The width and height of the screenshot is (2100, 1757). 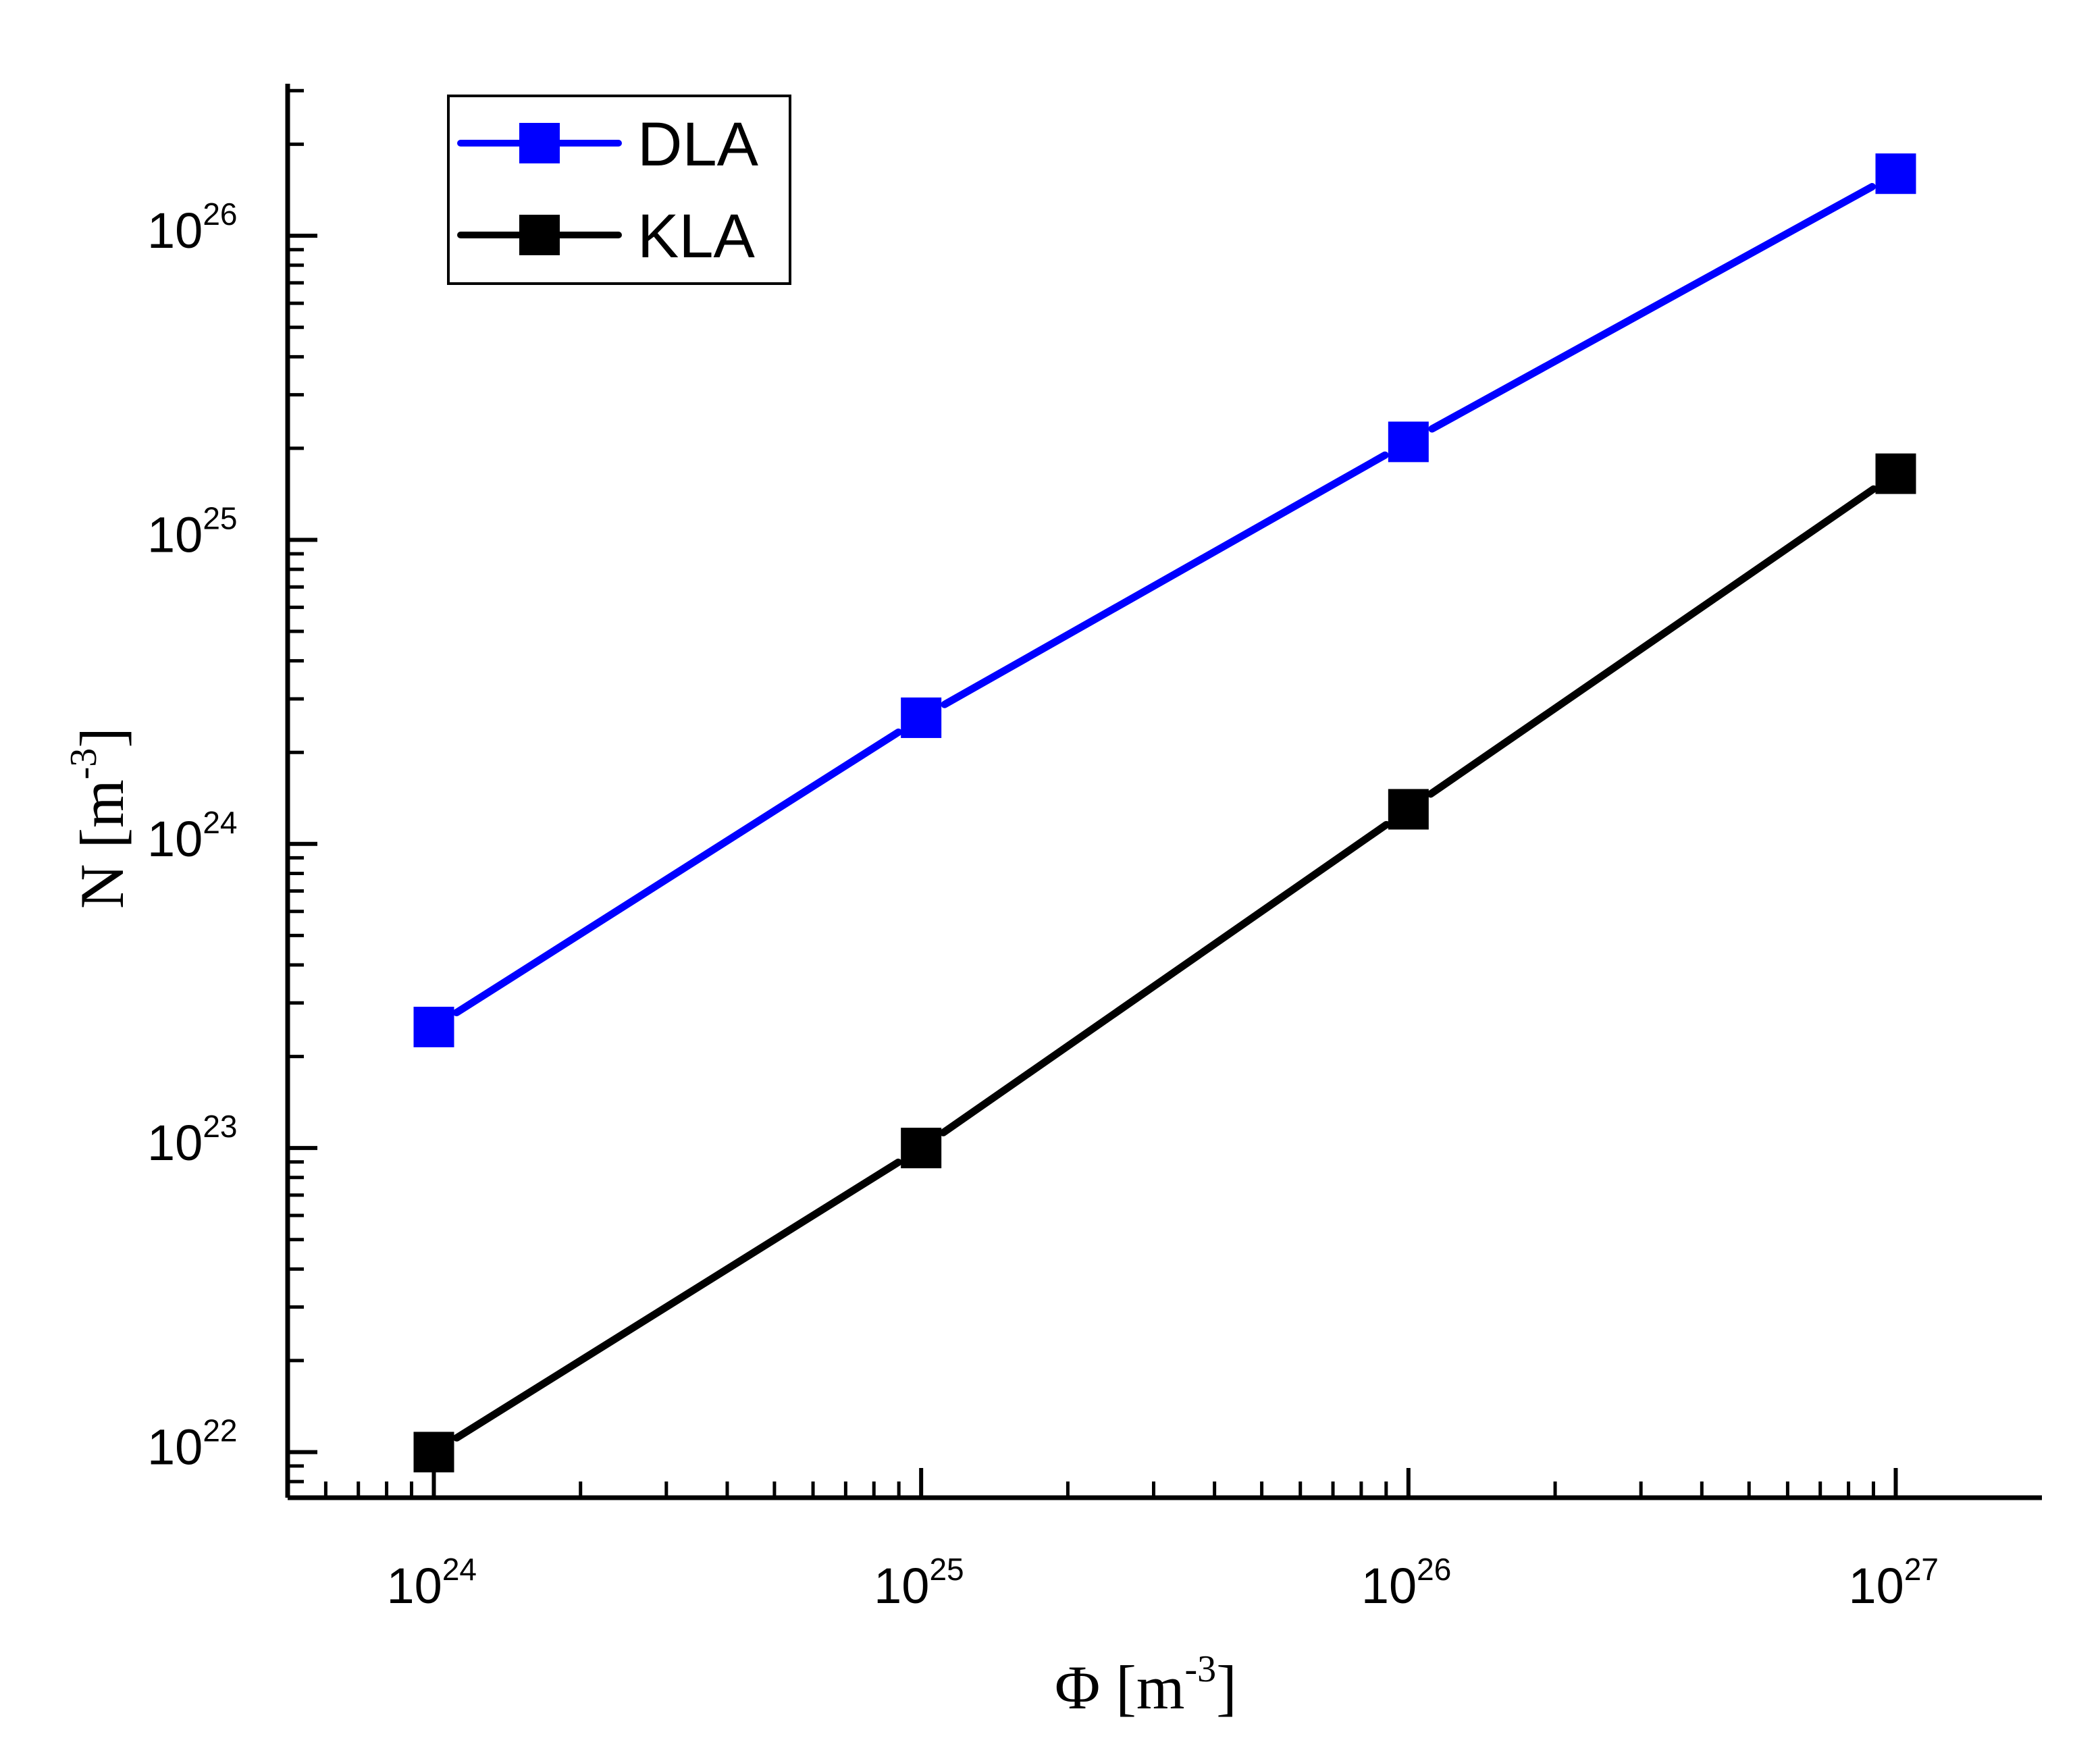 What do you see at coordinates (220, 517) in the screenshot?
I see `y-tick-label-exponent: 25` at bounding box center [220, 517].